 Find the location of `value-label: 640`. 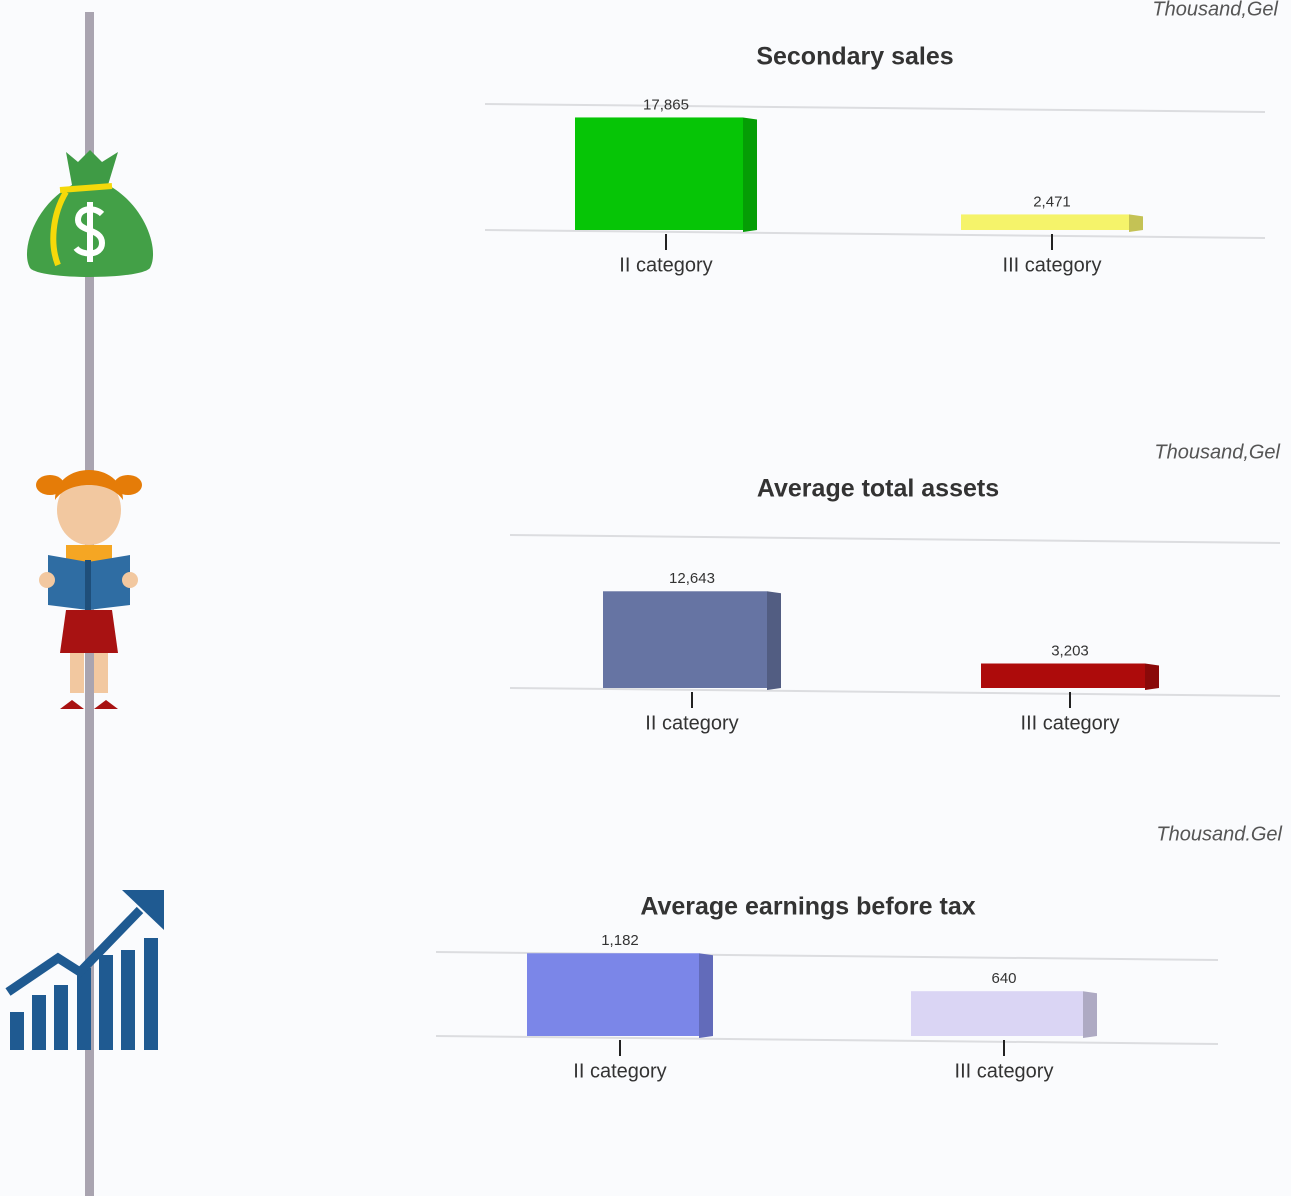

value-label: 640 is located at coordinates (1003, 978).